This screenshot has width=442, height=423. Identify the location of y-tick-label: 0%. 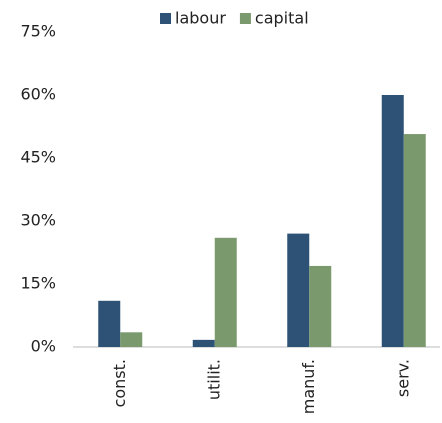
(43, 346).